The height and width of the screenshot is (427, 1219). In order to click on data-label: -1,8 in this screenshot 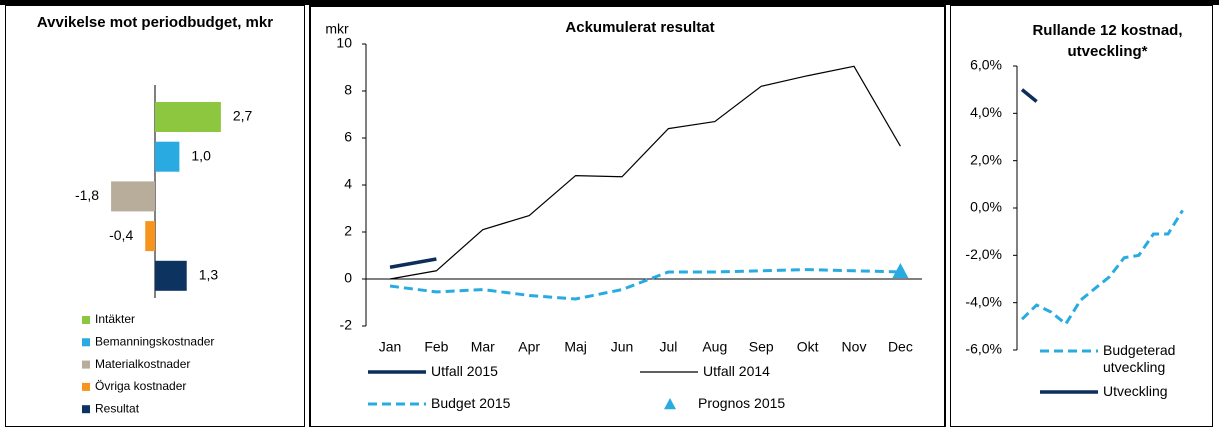, I will do `click(87, 195)`.